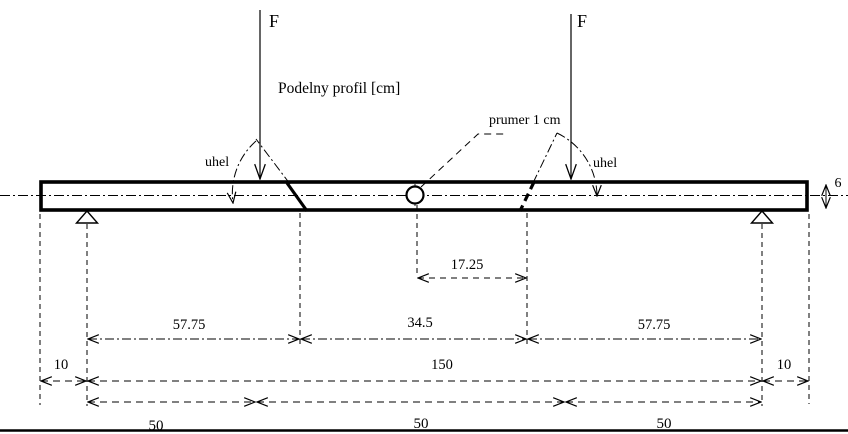 The height and width of the screenshot is (434, 848). What do you see at coordinates (762, 216) in the screenshot?
I see `support-right` at bounding box center [762, 216].